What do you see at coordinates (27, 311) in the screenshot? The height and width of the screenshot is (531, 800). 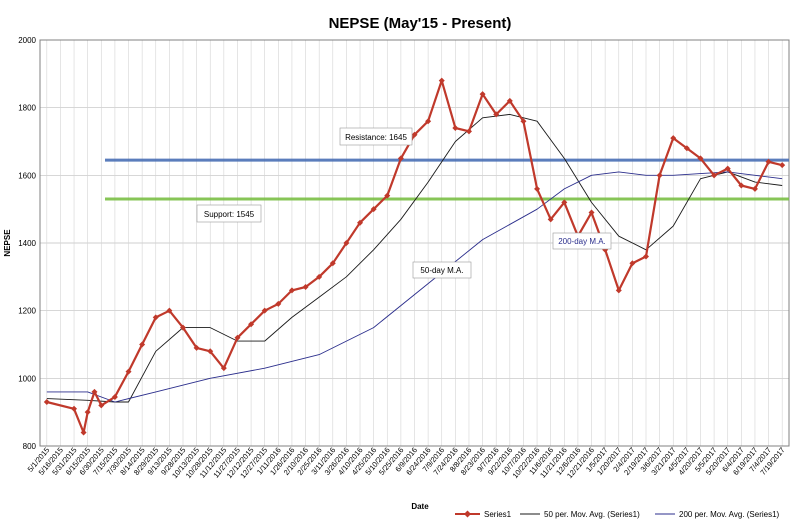 I see `y-tick-label-2: 1200` at bounding box center [27, 311].